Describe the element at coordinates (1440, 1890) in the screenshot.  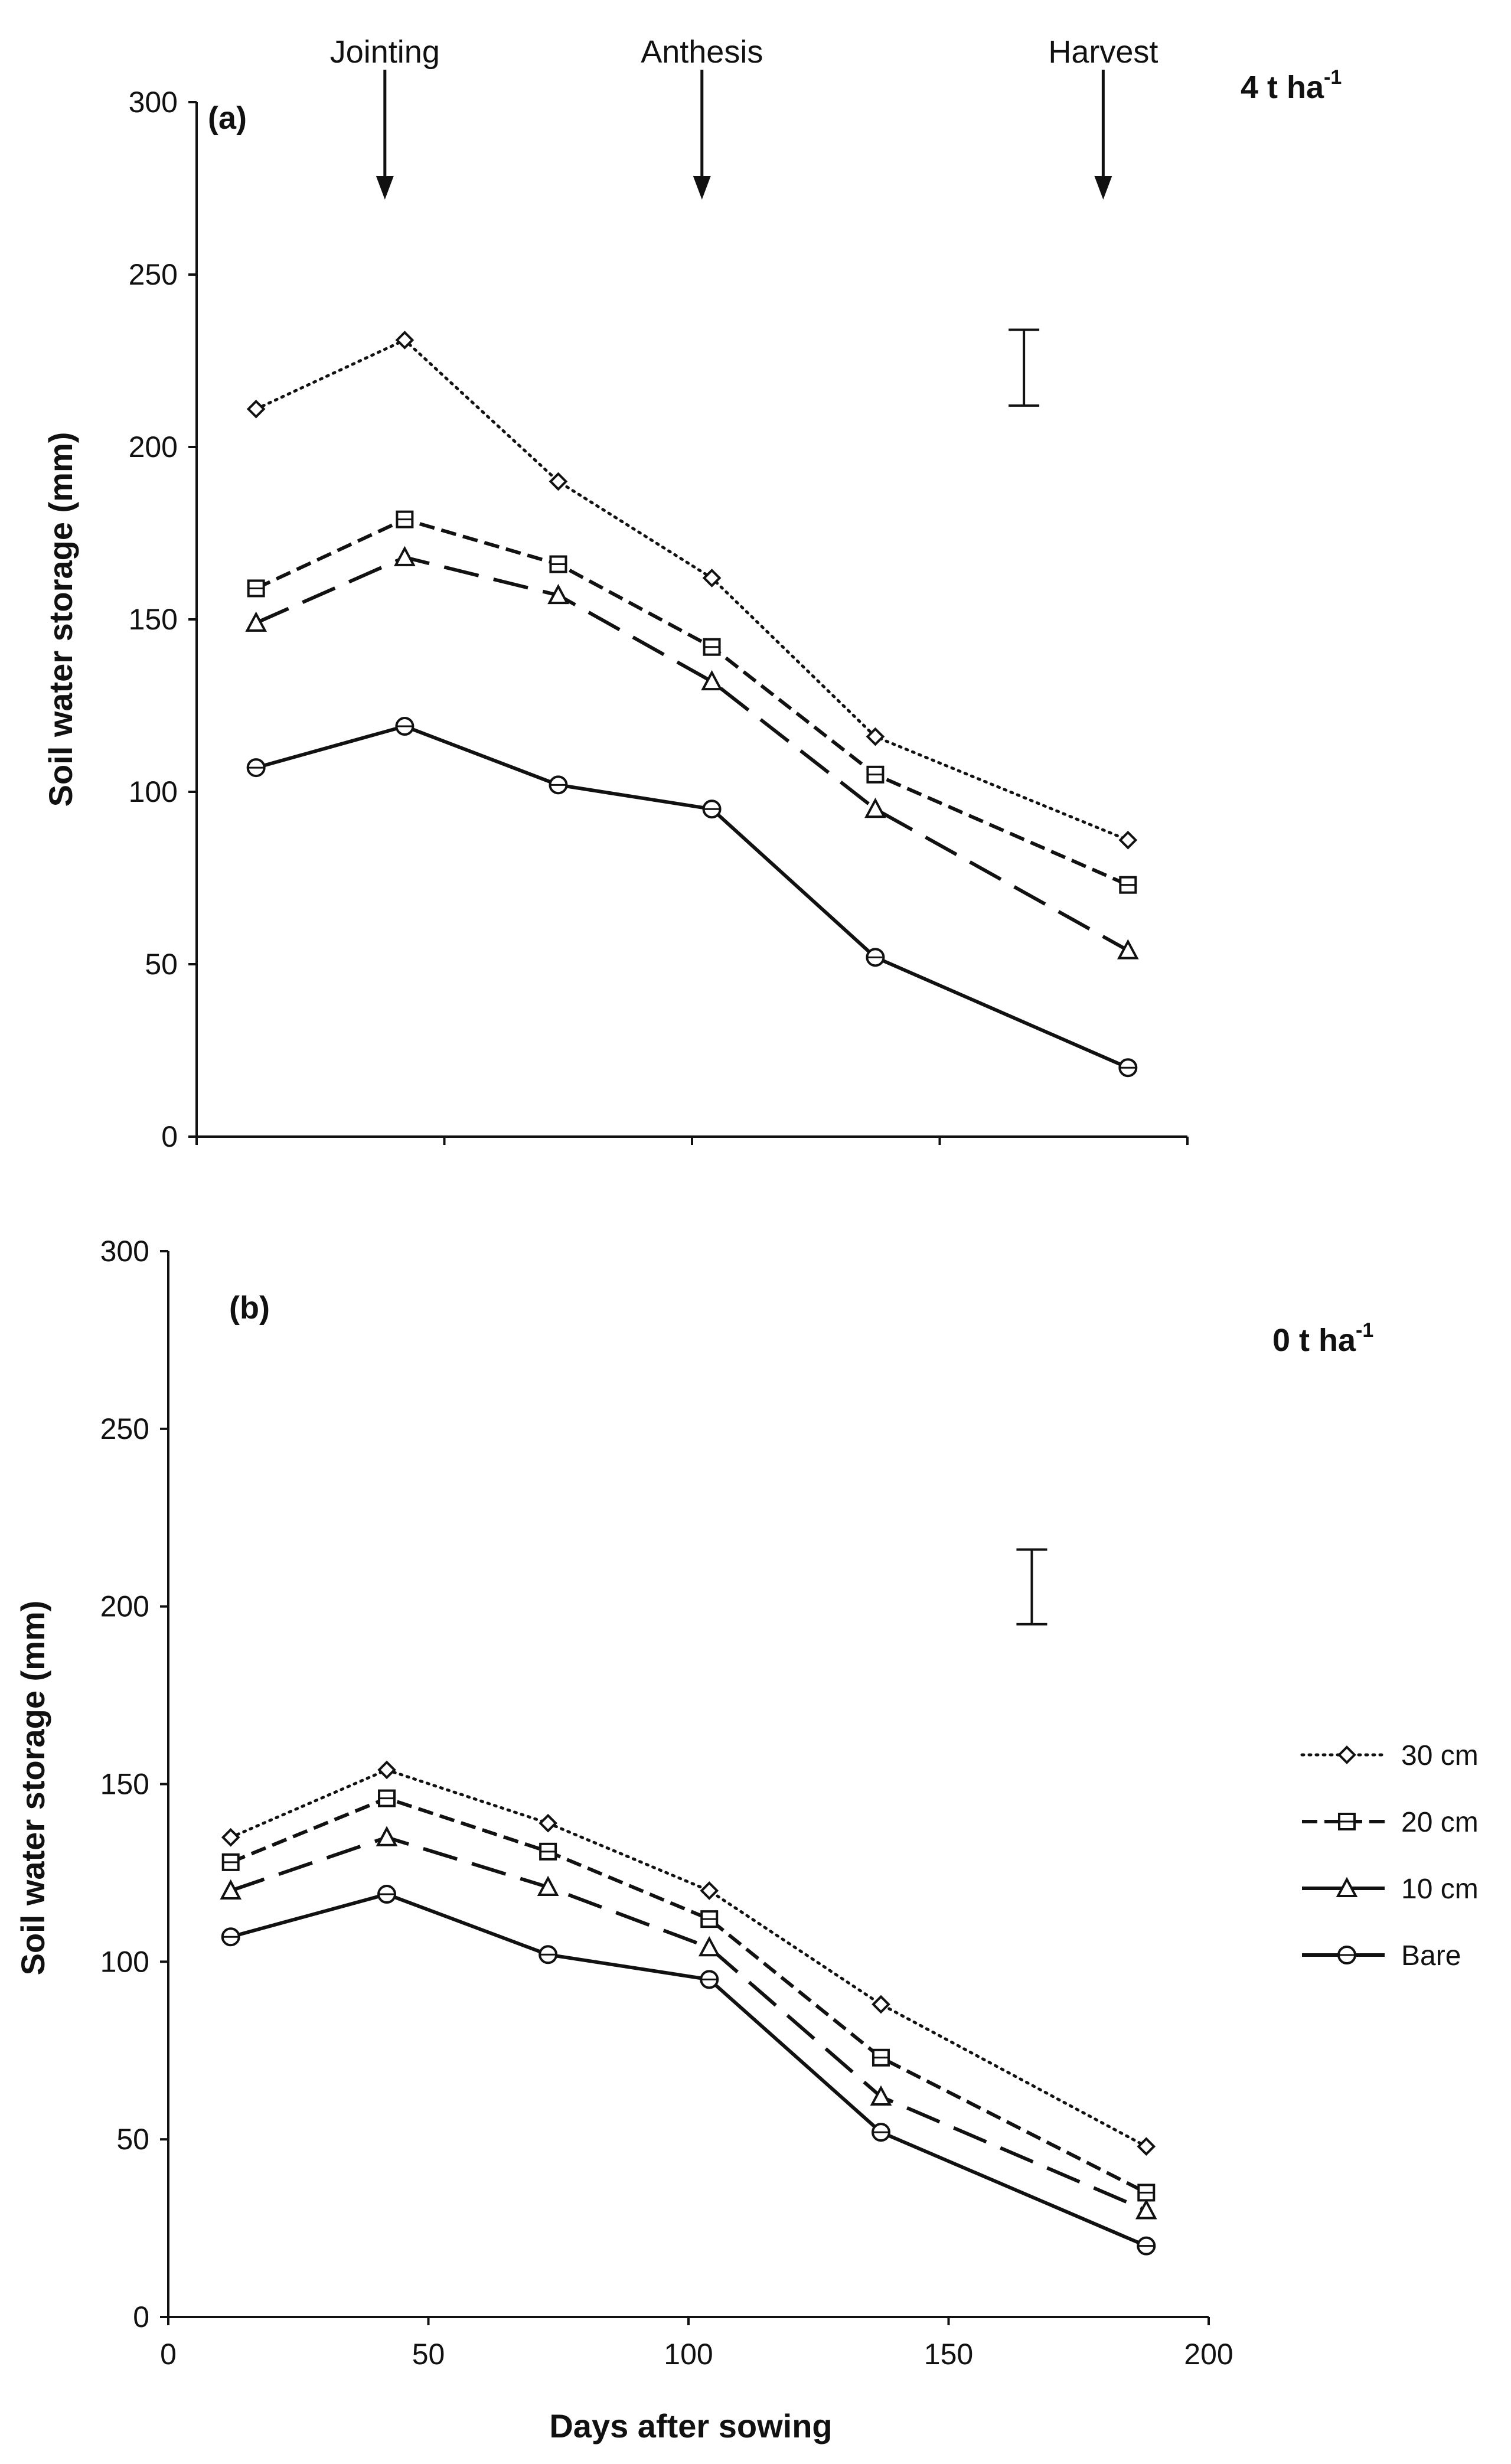
I see `legend-label-10-cm: 10 cm` at that location.